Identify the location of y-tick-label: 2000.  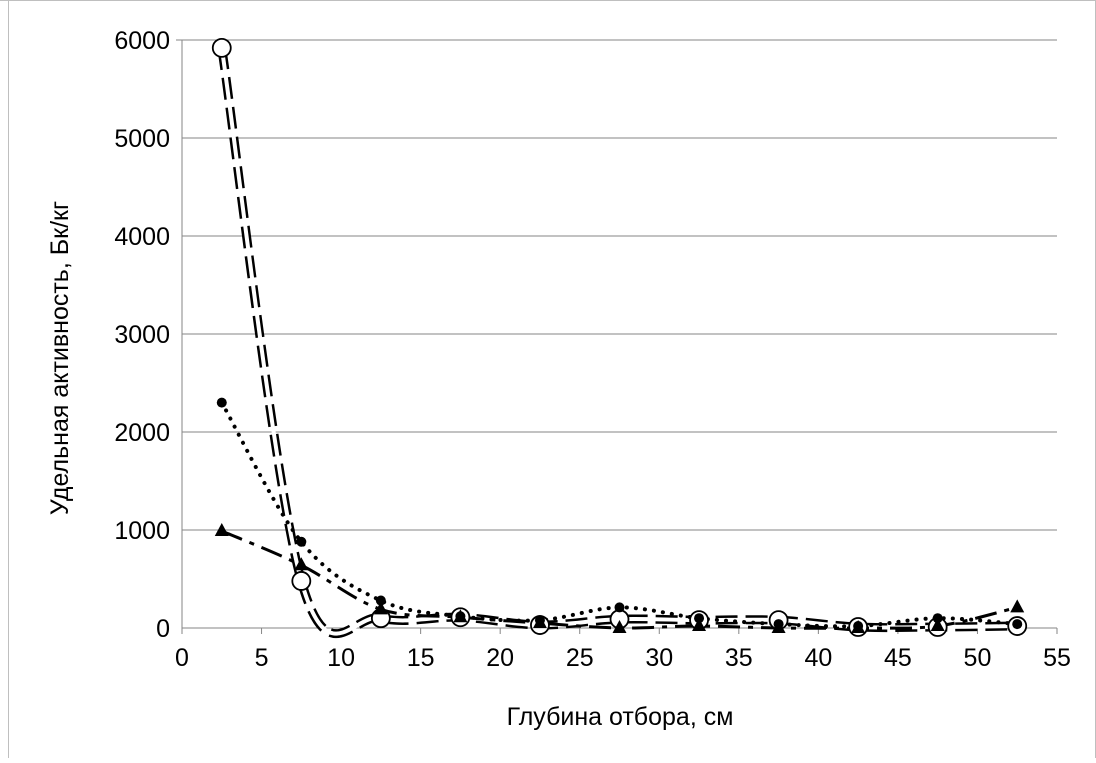
(142, 433).